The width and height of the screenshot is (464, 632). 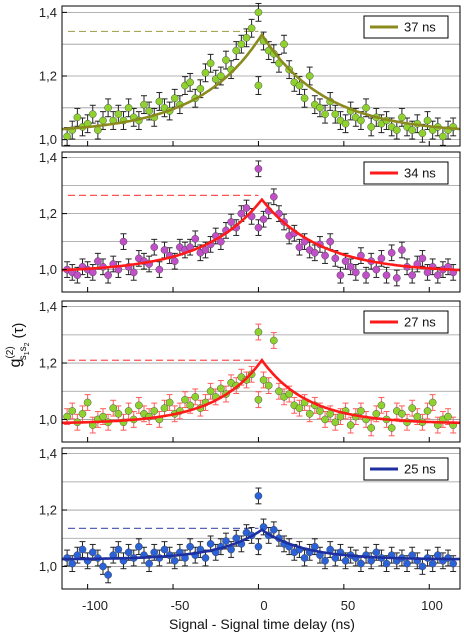 I want to click on x-tick-labels: -100 -50 0 50 100, so click(x=262, y=605).